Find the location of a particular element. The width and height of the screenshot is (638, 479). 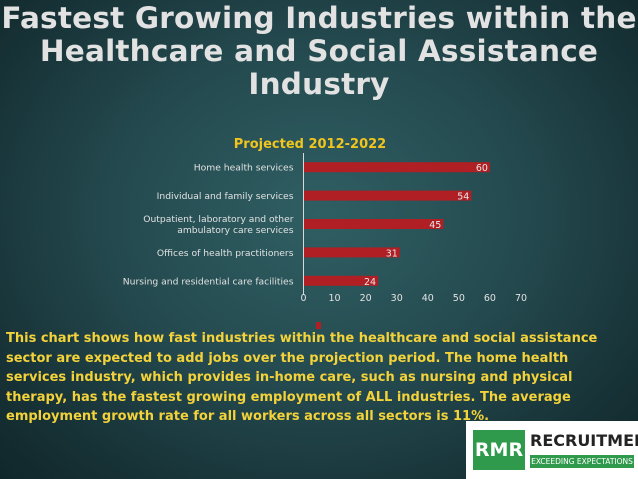

category-label-0: Home health services is located at coordinates (244, 168).